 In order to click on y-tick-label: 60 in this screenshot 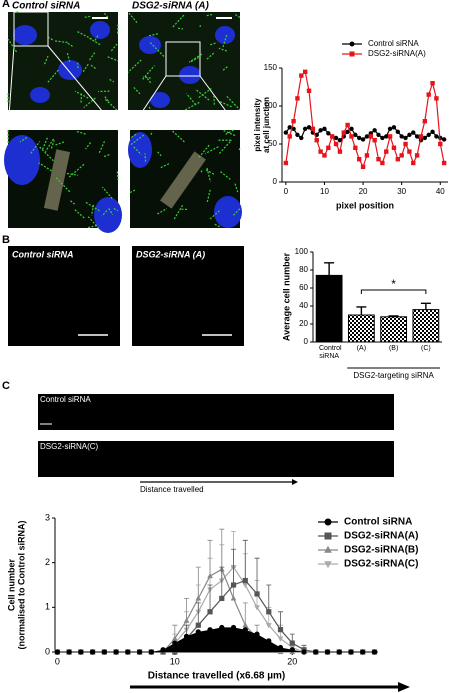, I will do `click(303, 287)`.